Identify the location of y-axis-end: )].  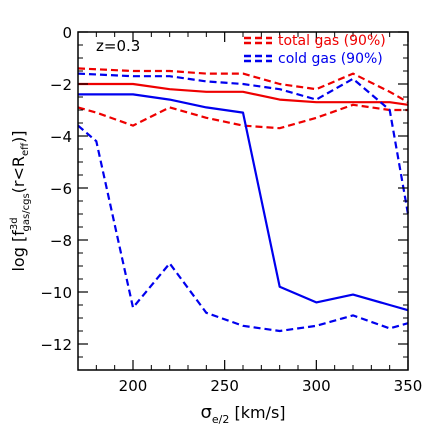
(18, 136).